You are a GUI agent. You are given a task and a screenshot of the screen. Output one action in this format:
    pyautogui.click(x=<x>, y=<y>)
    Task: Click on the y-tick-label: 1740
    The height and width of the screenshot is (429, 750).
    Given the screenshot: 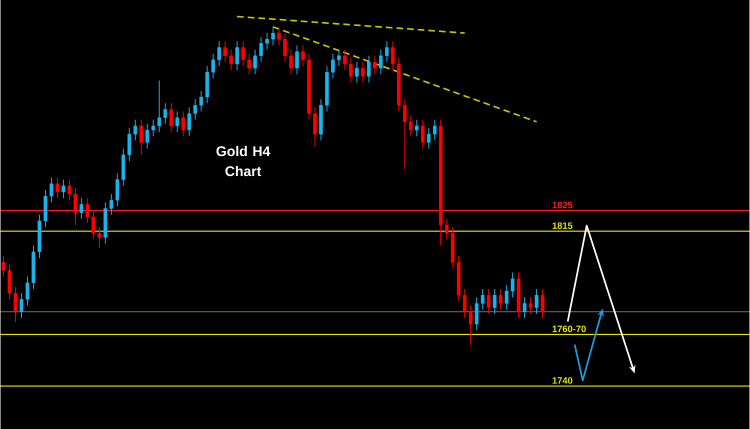 What is the action you would take?
    pyautogui.click(x=562, y=380)
    